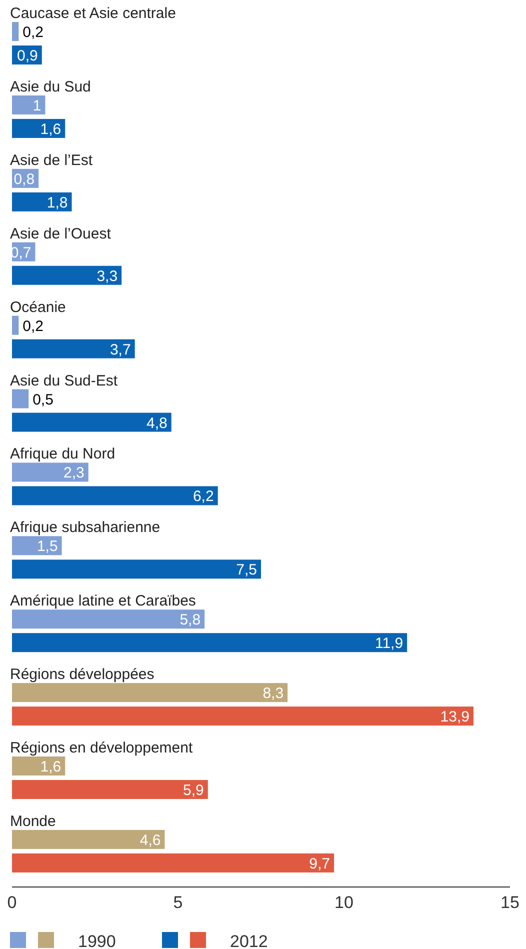  I want to click on data-label: 5,9, so click(193, 790).